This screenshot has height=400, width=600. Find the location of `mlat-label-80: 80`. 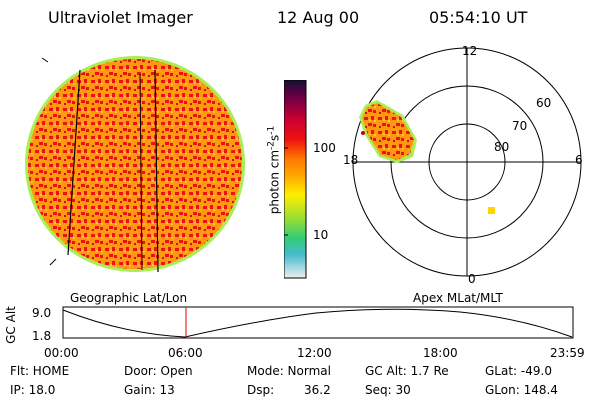

mlat-label-80: 80 is located at coordinates (502, 147).